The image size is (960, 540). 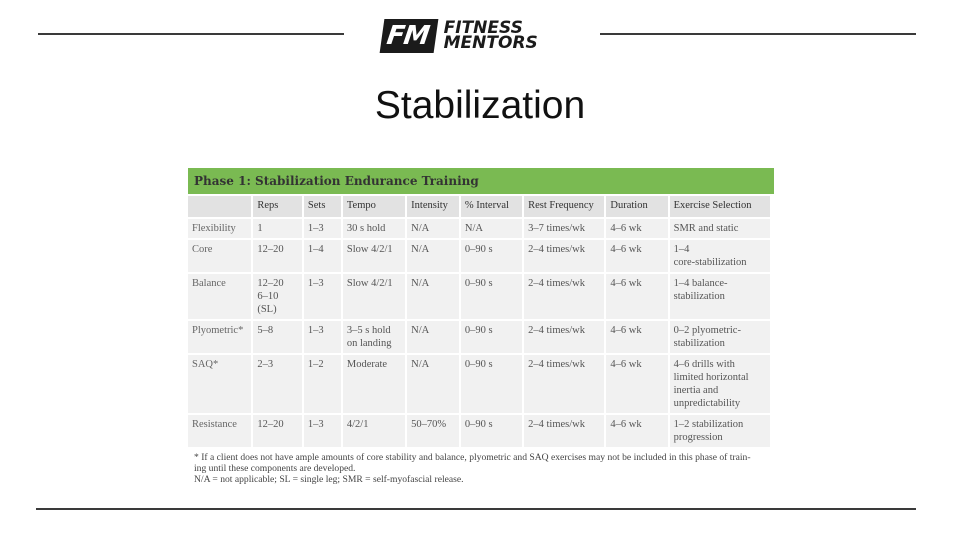 I want to click on table-cell: 0–2 plyometric- stabilization, so click(x=719, y=337).